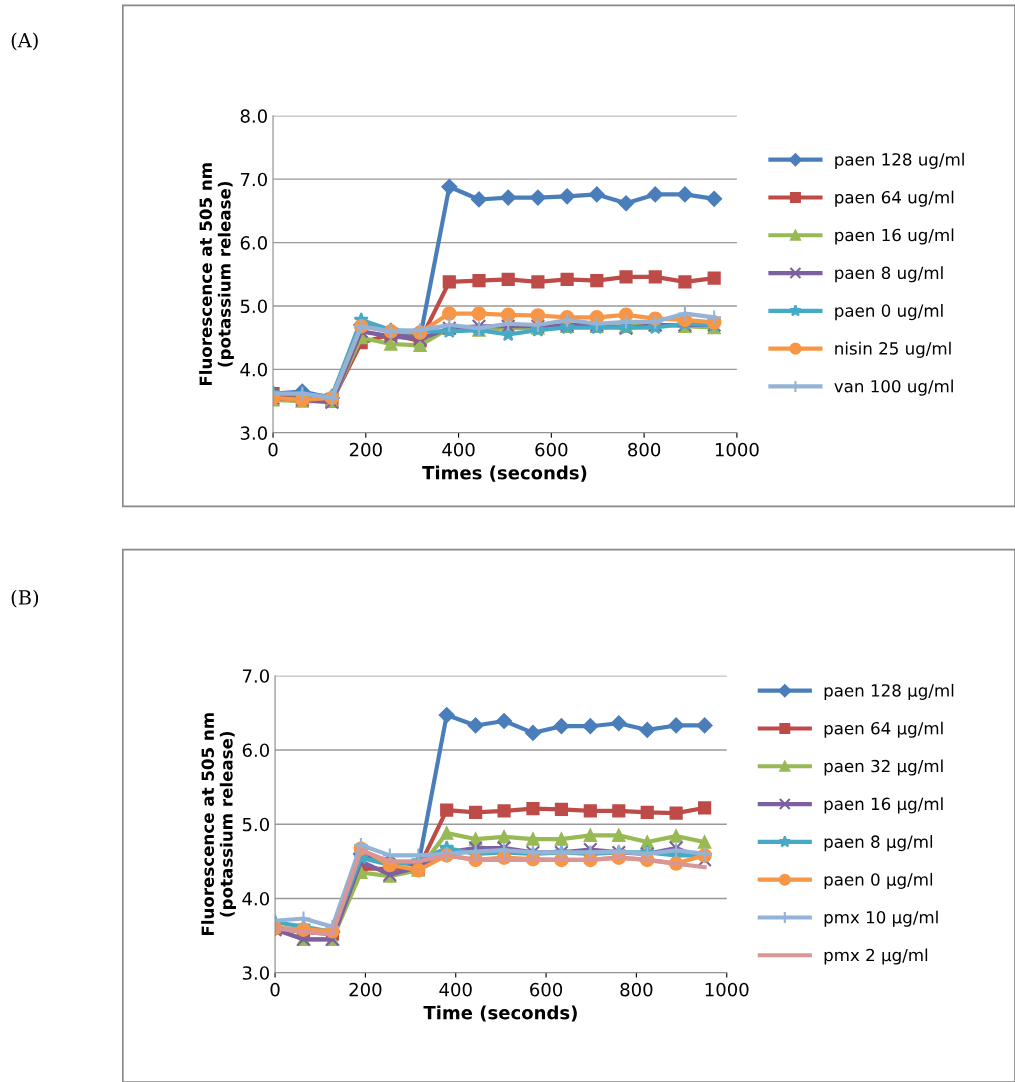 This screenshot has width=1015, height=1082. I want to click on legend-label: paen 128 ug/ml, so click(899, 160).